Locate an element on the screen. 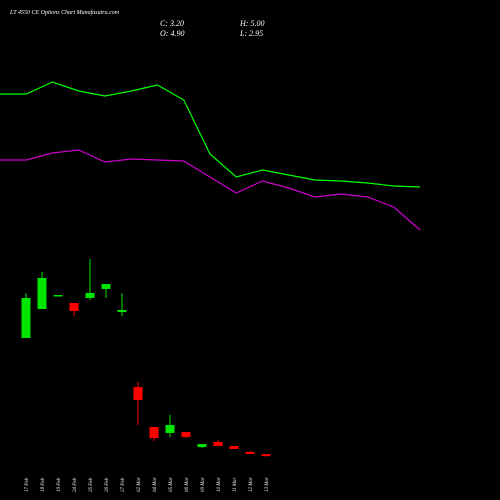  x-tick-label: 02 Mar is located at coordinates (139, 484).